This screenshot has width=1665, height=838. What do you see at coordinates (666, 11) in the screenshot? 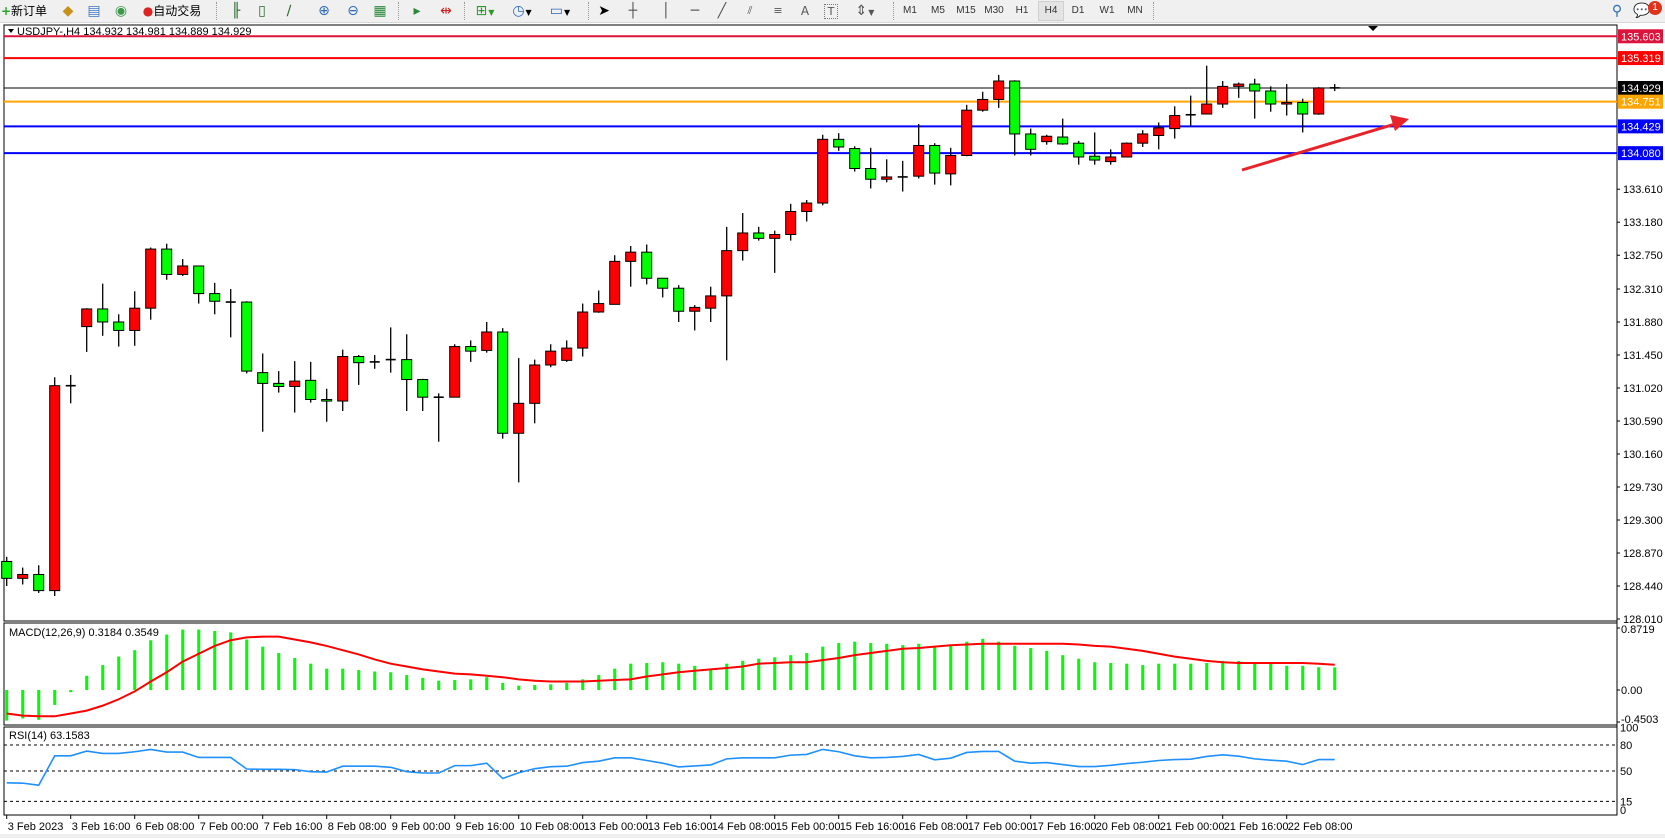
I see `vertical-line-icon: │` at bounding box center [666, 11].